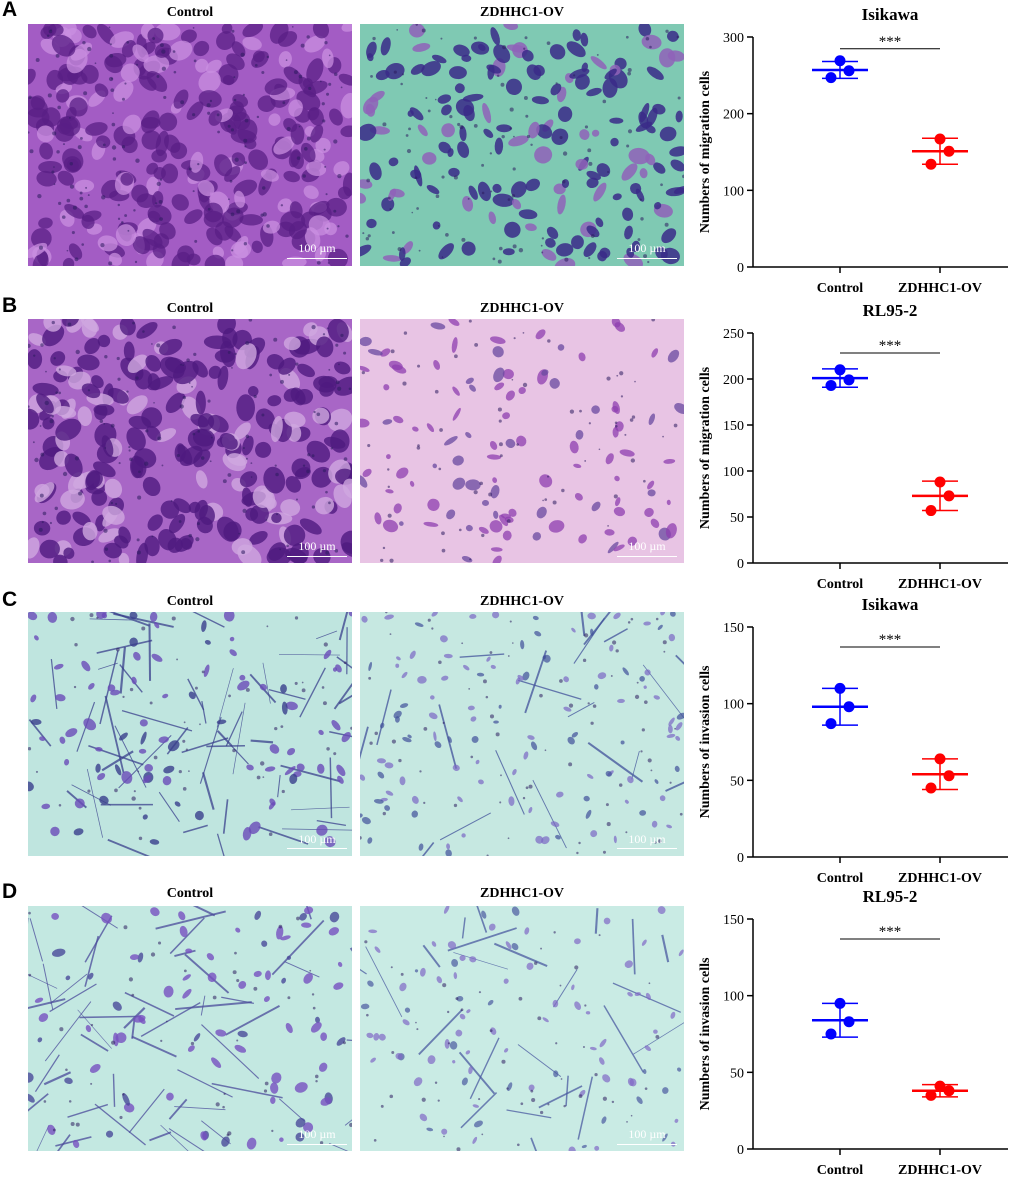  I want to click on chart-title: RL95-2, so click(890, 896).